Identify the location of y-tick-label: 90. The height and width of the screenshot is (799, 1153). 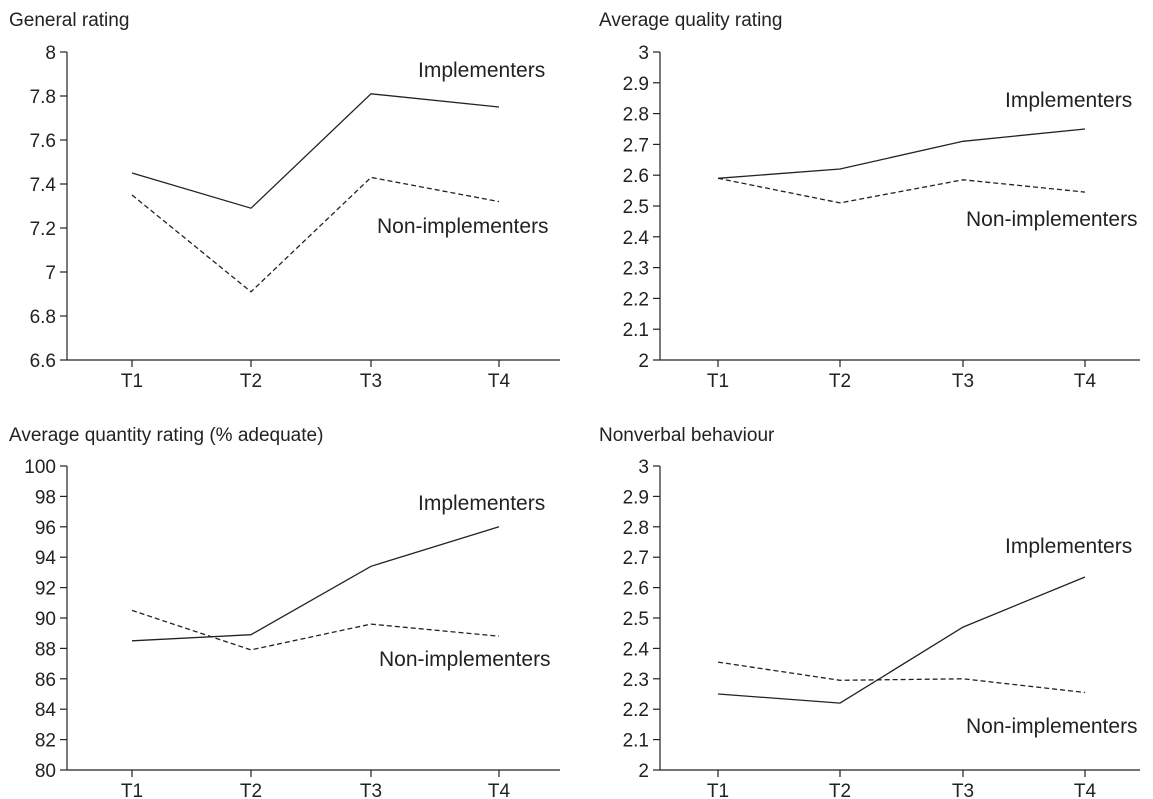
(45, 619).